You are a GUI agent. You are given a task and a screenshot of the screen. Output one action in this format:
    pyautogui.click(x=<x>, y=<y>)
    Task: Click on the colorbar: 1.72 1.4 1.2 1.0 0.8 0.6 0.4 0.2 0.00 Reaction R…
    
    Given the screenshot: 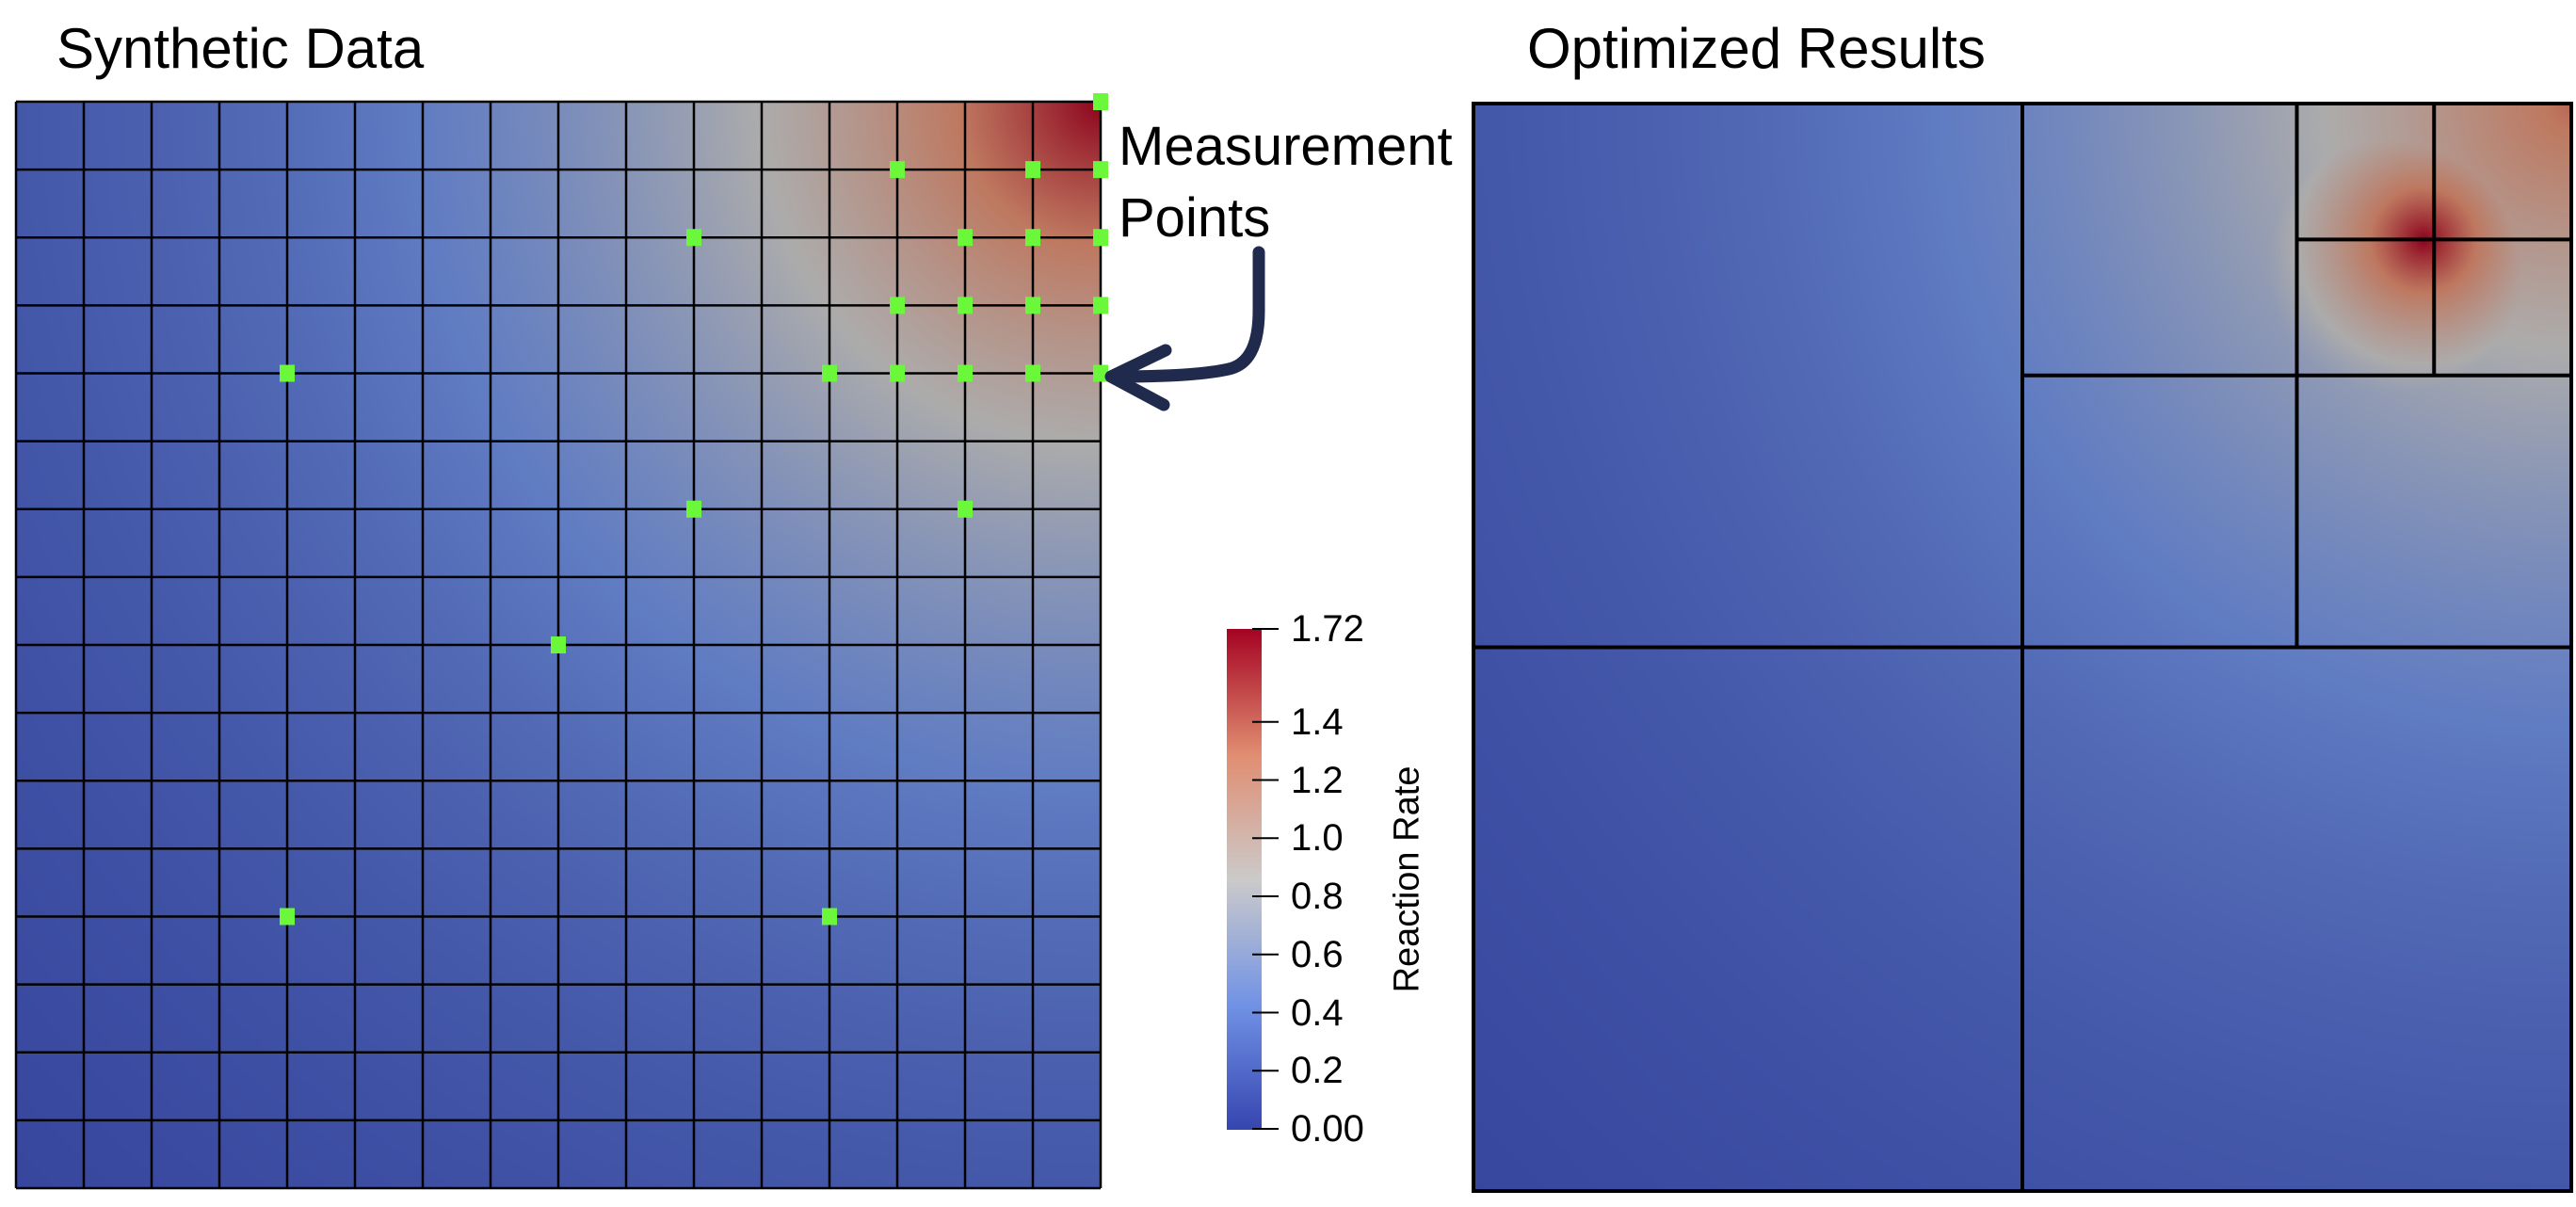 What is the action you would take?
    pyautogui.click(x=1415, y=879)
    